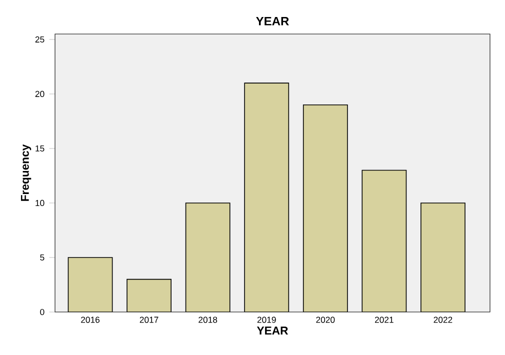  I want to click on chart-title: YEAR, so click(272, 21).